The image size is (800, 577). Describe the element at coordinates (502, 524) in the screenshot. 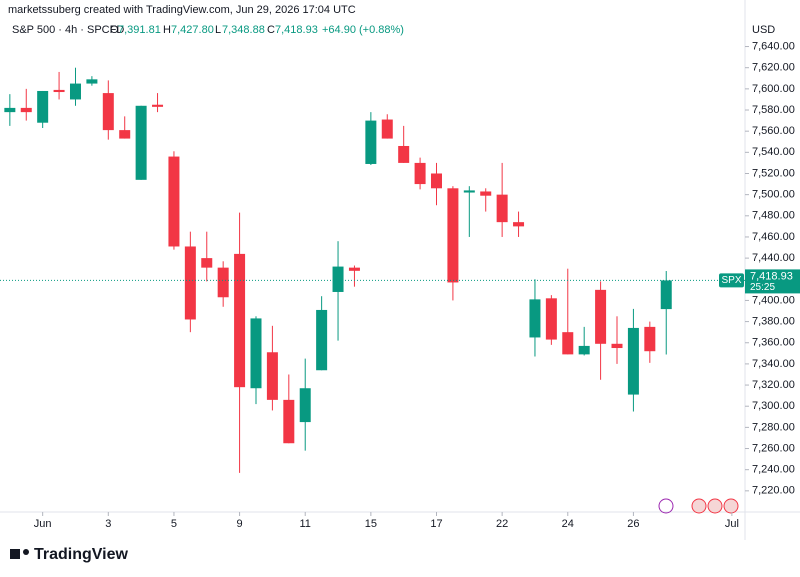

I see `x-tick-label: 22` at that location.